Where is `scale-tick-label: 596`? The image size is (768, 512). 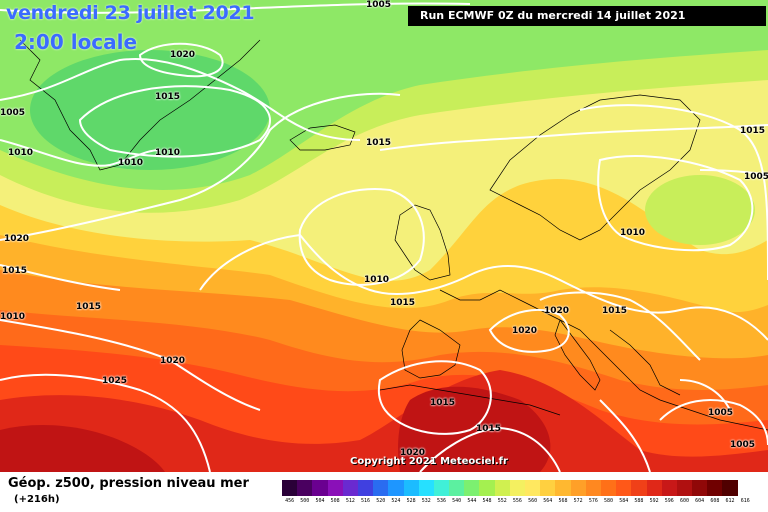
scale-tick-label: 596 is located at coordinates (669, 501).